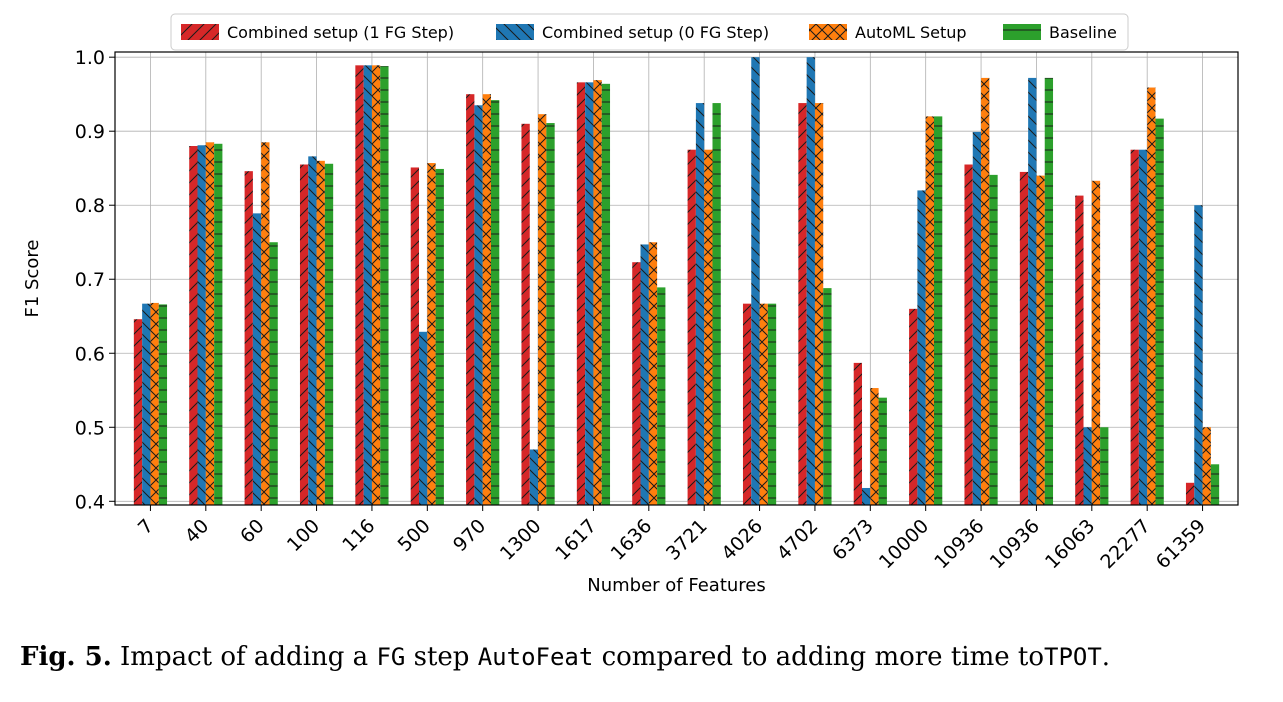  What do you see at coordinates (66, 657) in the screenshot?
I see `caption-label: Fig. 5.` at bounding box center [66, 657].